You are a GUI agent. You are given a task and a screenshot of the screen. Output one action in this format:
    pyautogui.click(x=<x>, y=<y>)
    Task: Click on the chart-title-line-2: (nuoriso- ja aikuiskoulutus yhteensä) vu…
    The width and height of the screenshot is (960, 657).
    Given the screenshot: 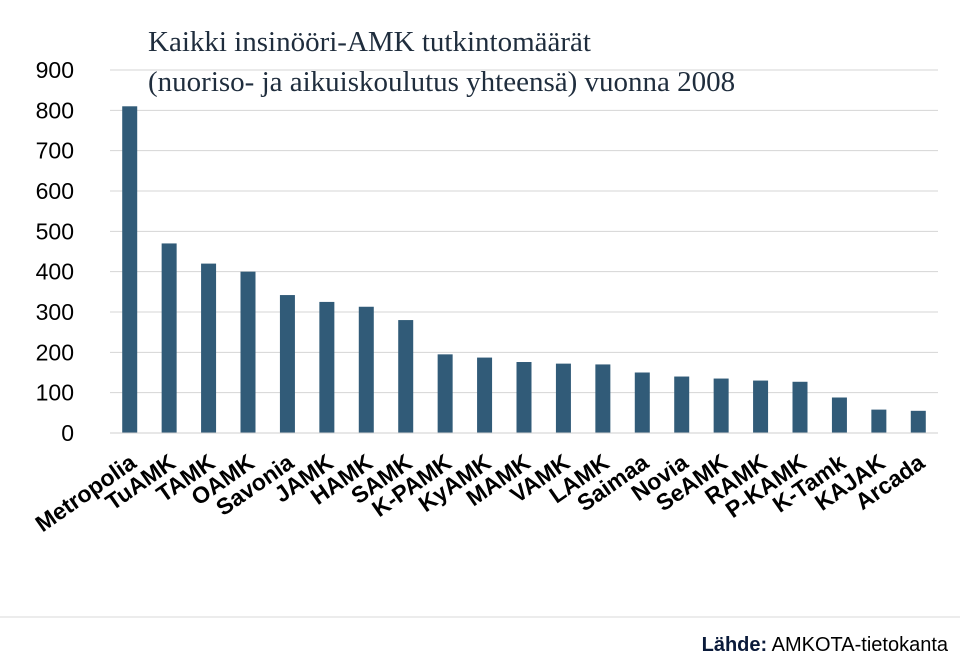 What is the action you would take?
    pyautogui.click(x=441, y=82)
    